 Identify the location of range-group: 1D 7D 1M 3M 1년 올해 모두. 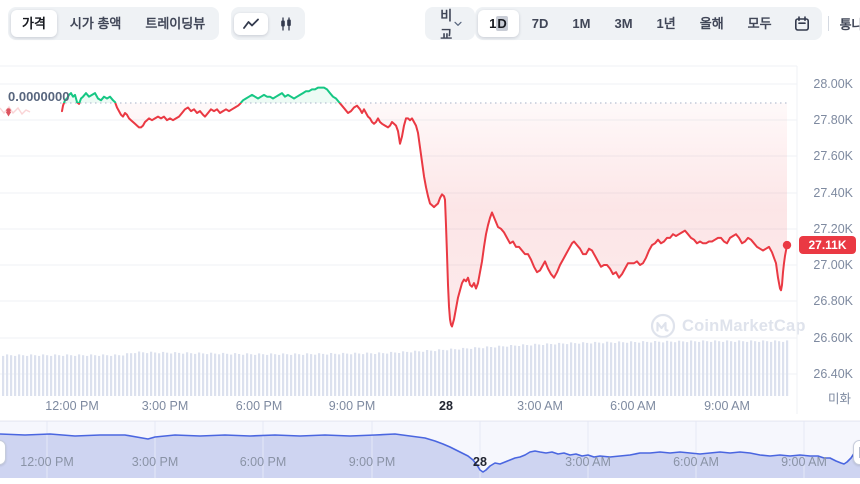
(648, 23).